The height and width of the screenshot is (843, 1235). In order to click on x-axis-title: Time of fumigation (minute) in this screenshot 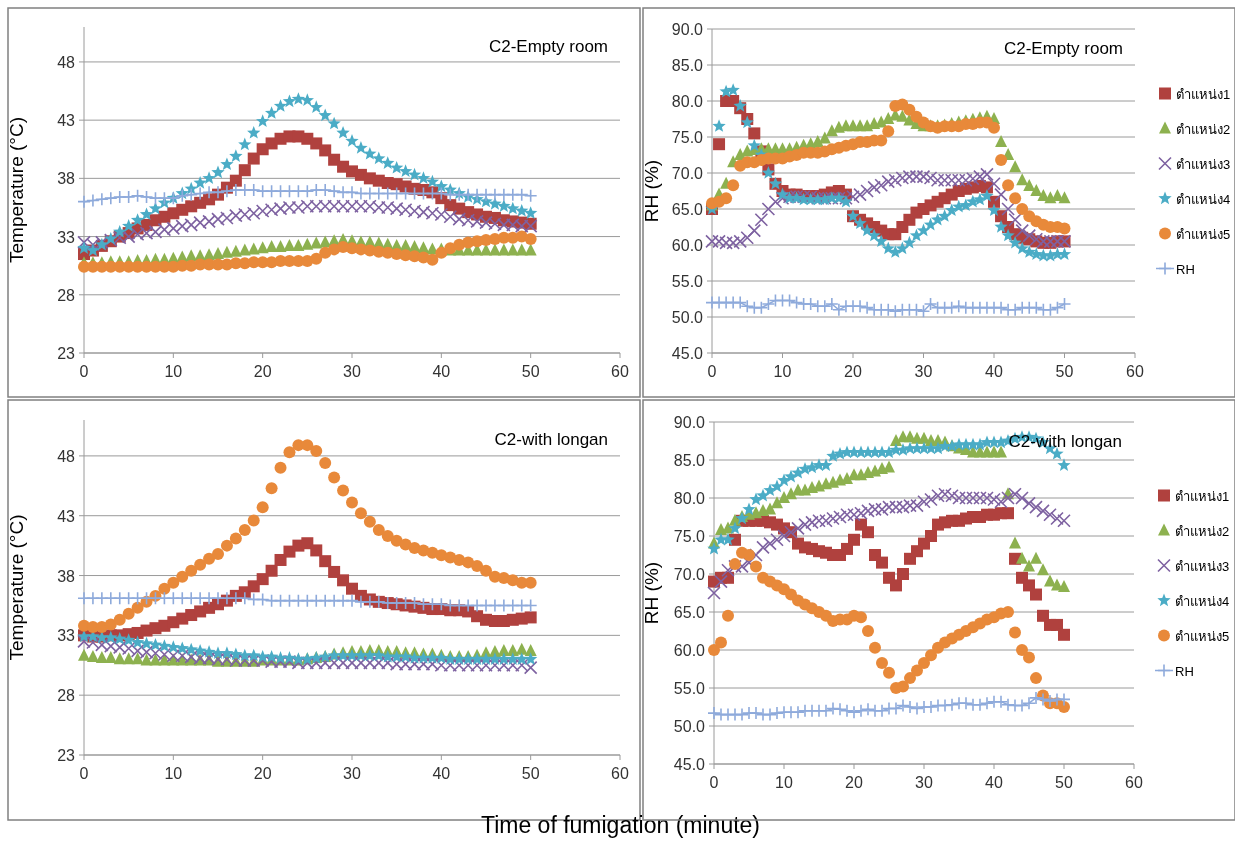, I will do `click(620, 825)`.